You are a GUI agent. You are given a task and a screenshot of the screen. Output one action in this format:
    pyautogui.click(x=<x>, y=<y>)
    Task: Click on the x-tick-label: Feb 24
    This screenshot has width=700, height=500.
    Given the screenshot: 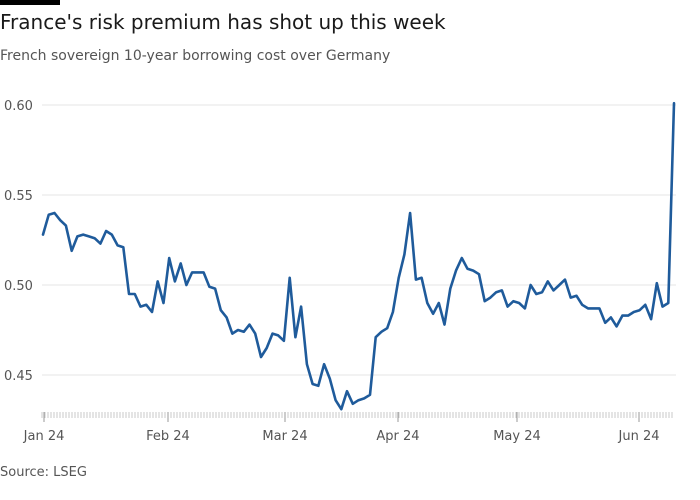 What is the action you would take?
    pyautogui.click(x=168, y=436)
    